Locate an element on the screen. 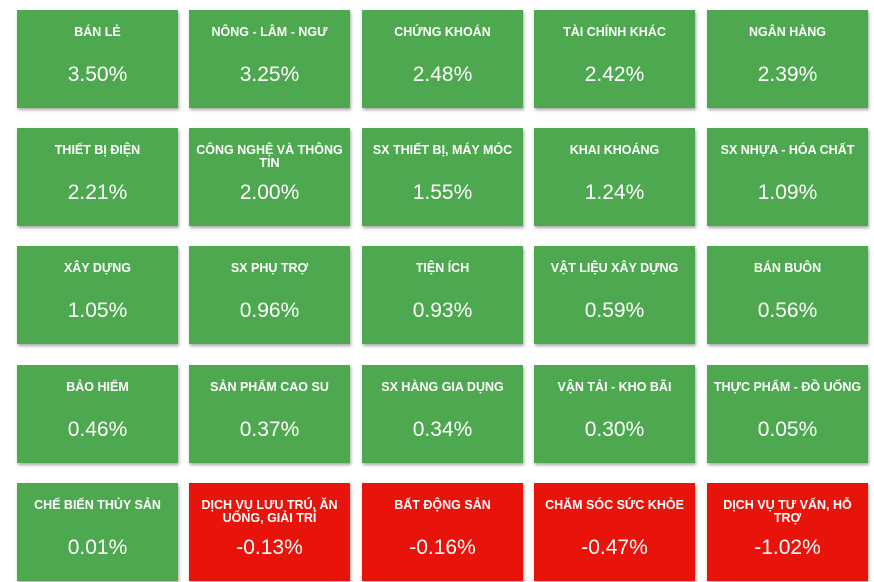 Image resolution: width=874 pixels, height=582 pixels. sector-name: THIẾT BỊ ĐIỆN is located at coordinates (97, 150).